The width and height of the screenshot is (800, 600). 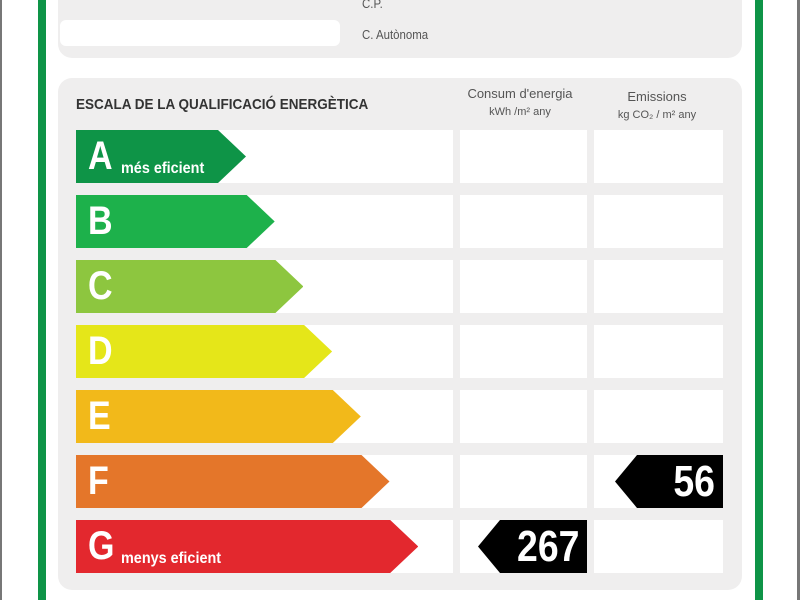 I want to click on rating-arrow-e: E, so click(x=218, y=416).